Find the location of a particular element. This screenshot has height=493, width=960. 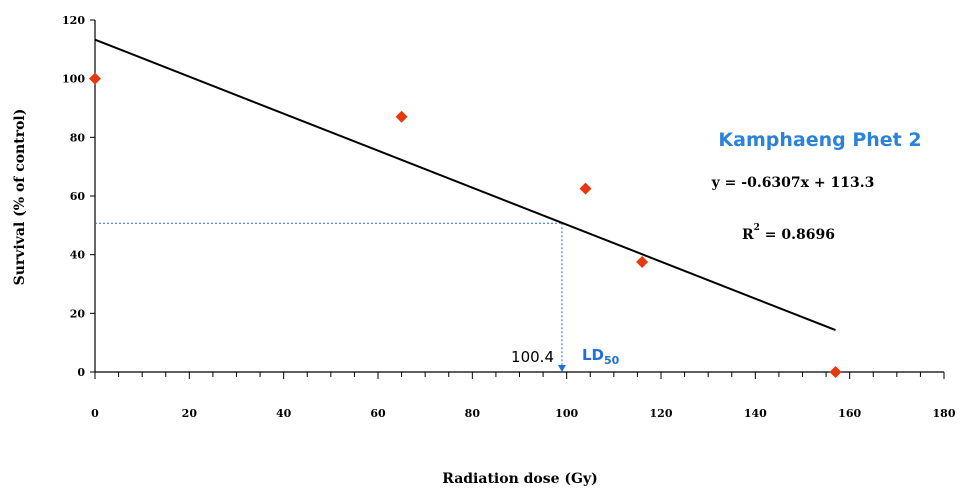

x-tick-label: 120 is located at coordinates (661, 413).